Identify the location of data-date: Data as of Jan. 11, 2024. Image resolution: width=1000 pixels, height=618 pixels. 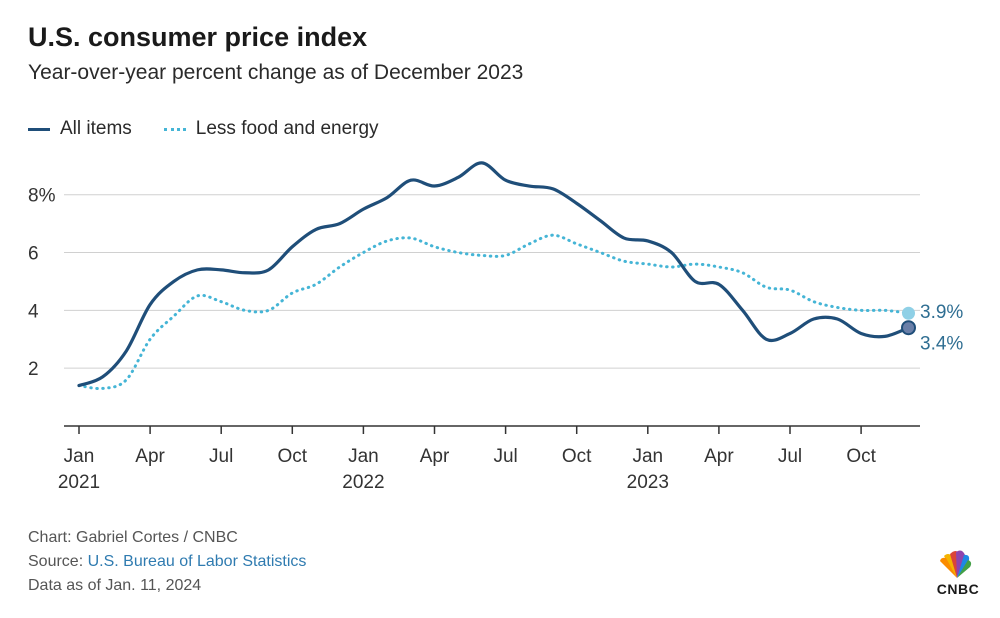
(115, 585).